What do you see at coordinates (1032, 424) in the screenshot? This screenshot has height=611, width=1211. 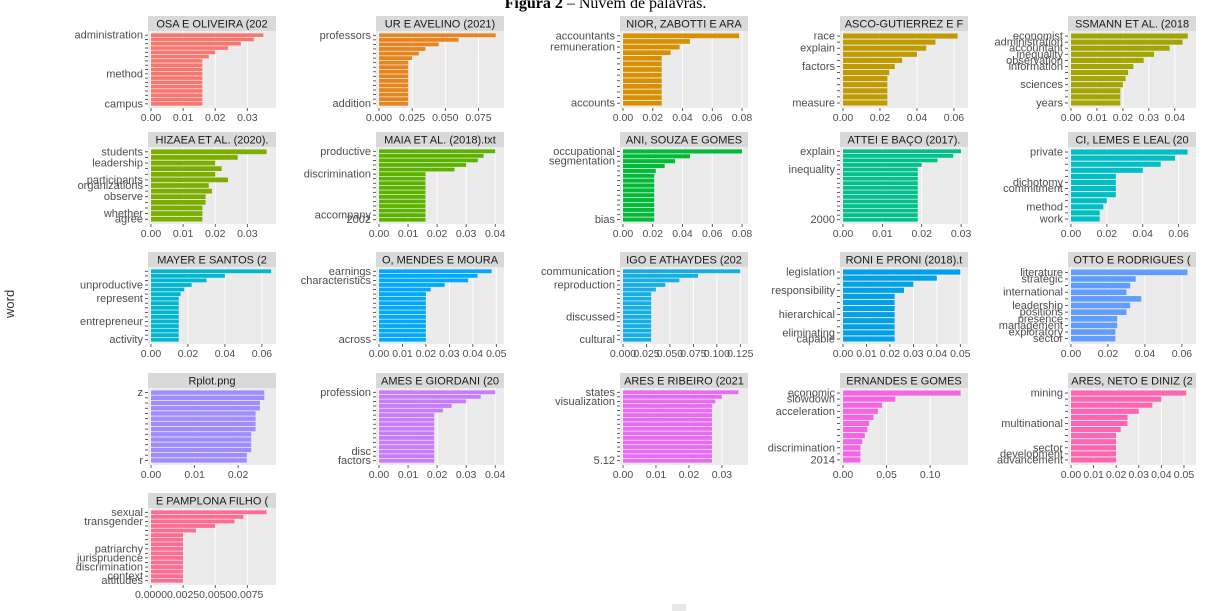 I see `word-label: multinational` at bounding box center [1032, 424].